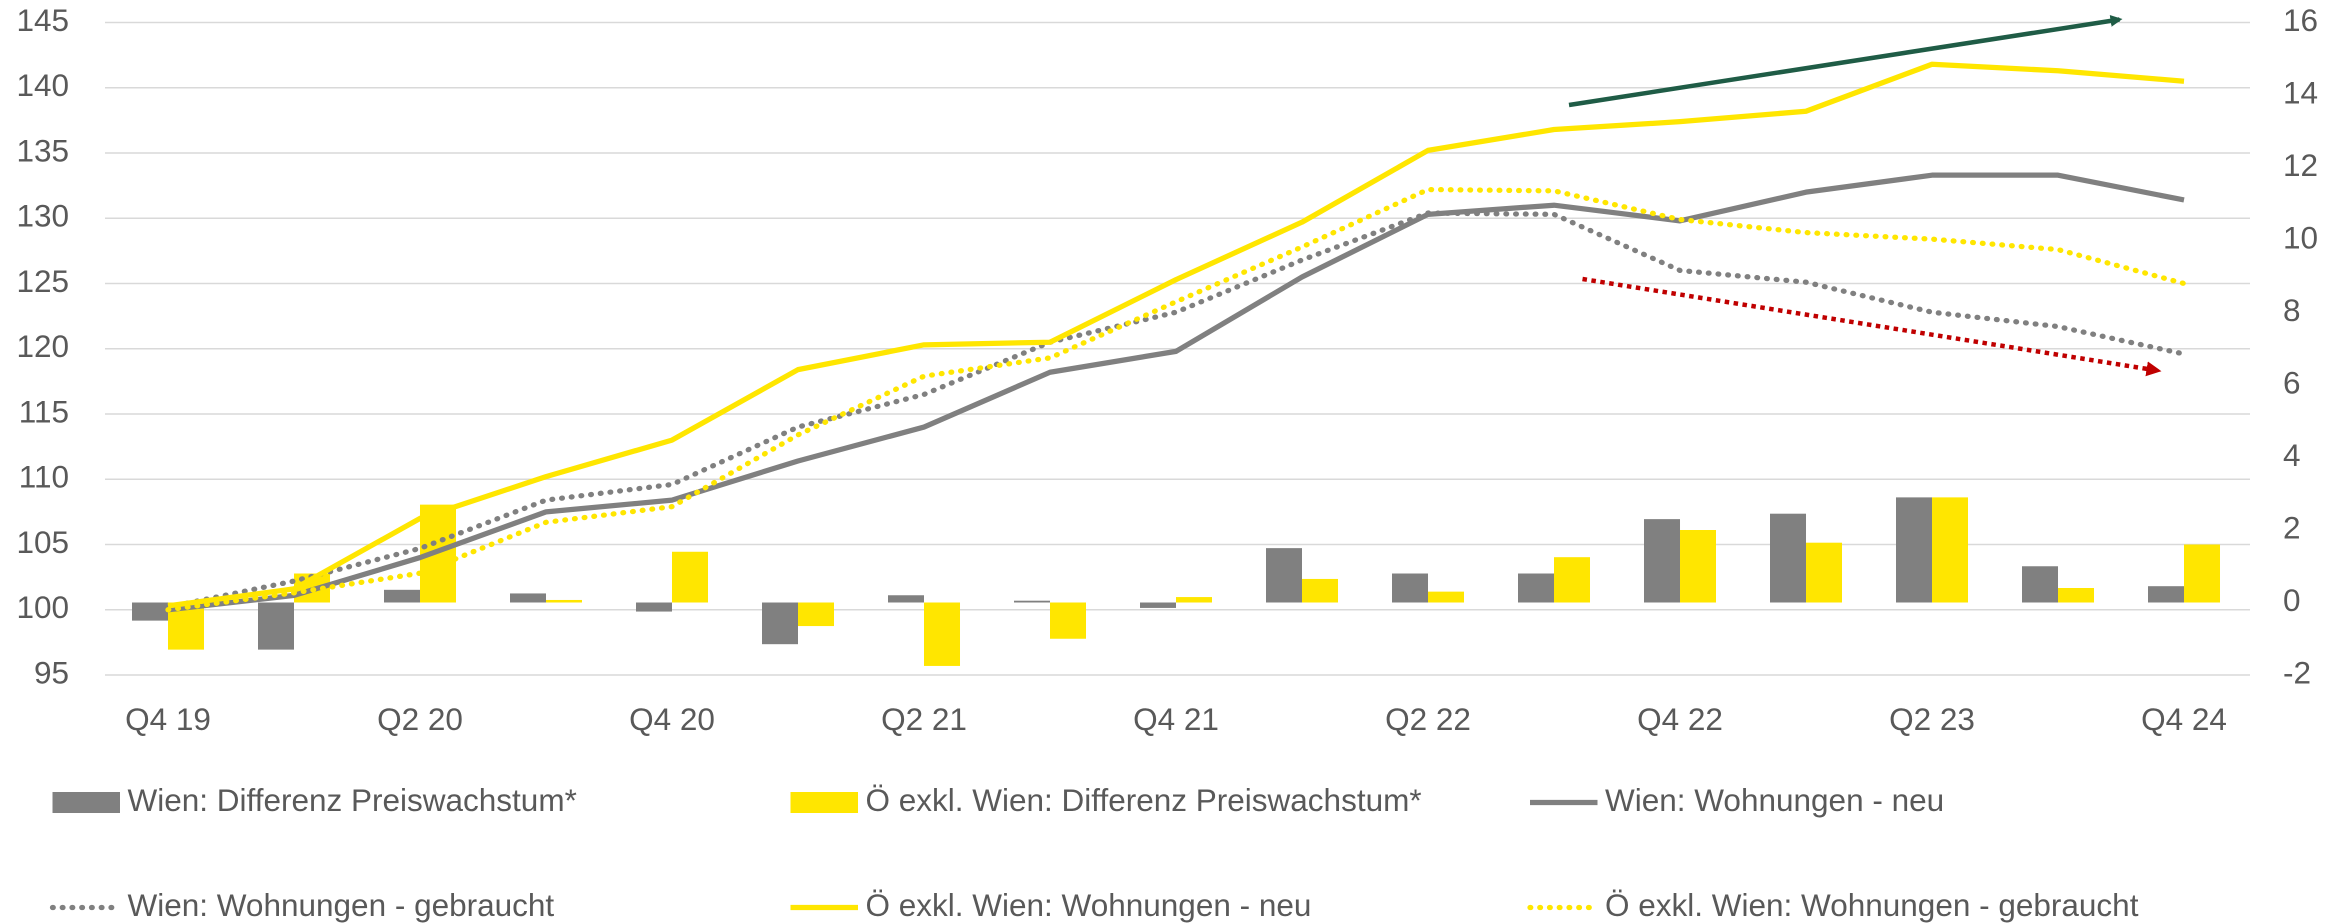 The height and width of the screenshot is (923, 2339). Describe the element at coordinates (42, 85) in the screenshot. I see `y-tick-label: 140` at that location.